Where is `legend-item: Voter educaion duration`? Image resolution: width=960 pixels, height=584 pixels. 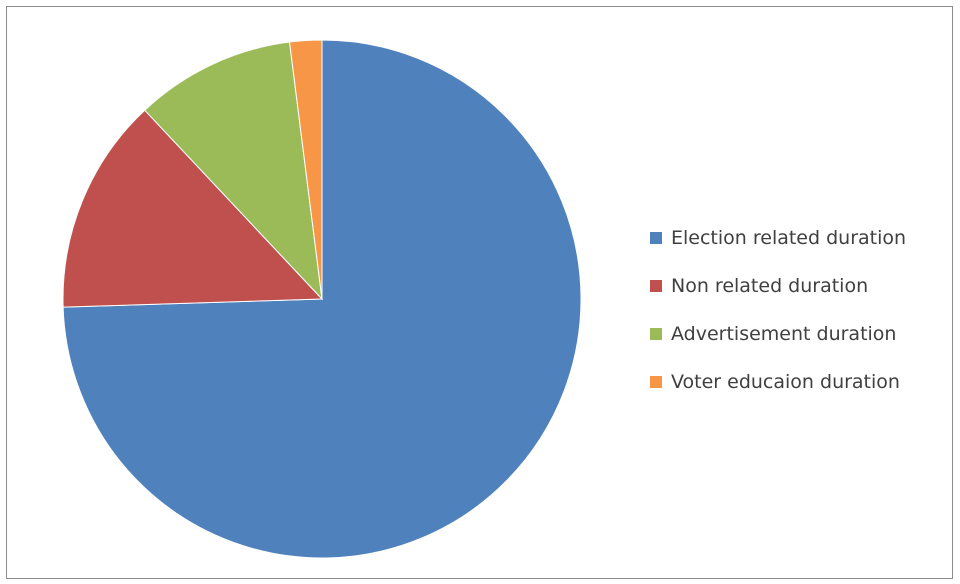
legend-item: Voter educaion duration is located at coordinates (778, 382).